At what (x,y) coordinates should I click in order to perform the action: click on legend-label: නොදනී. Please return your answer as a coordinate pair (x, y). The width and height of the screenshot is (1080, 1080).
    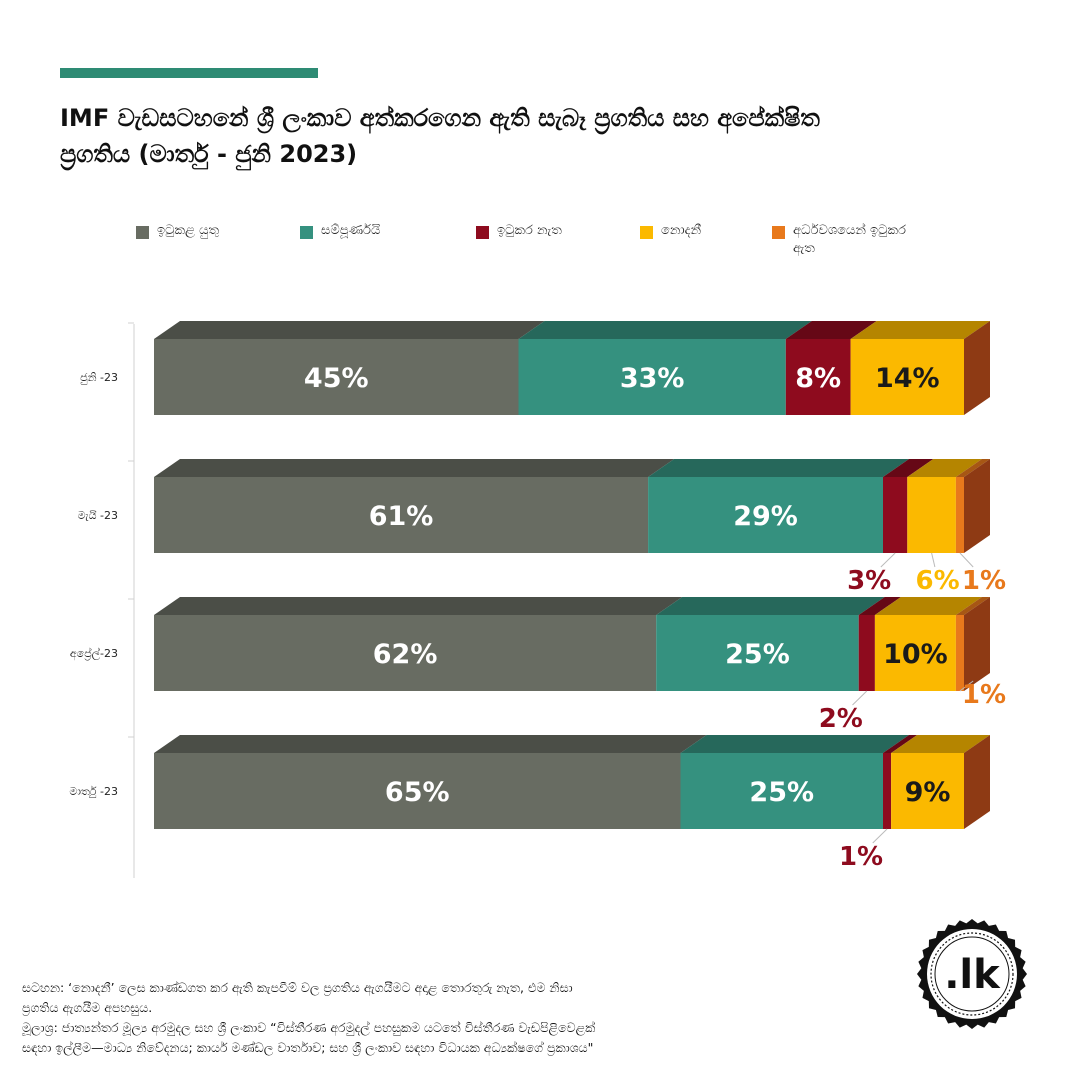
    Looking at the image, I should click on (681, 230).